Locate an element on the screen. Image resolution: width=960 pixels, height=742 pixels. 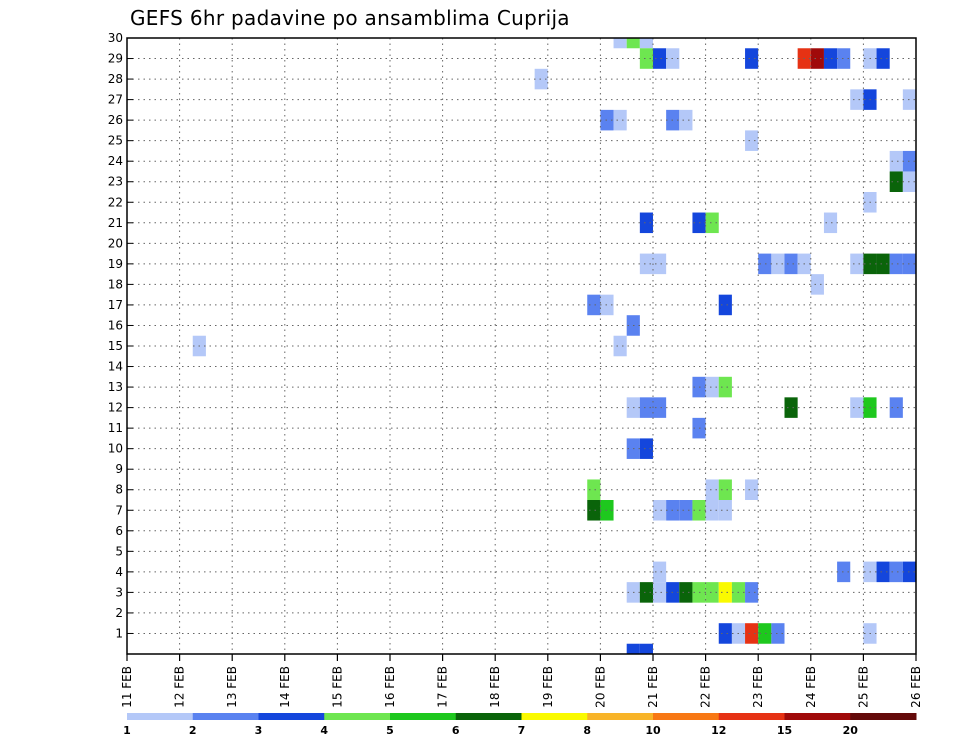
legend-label: 6 is located at coordinates (456, 730).